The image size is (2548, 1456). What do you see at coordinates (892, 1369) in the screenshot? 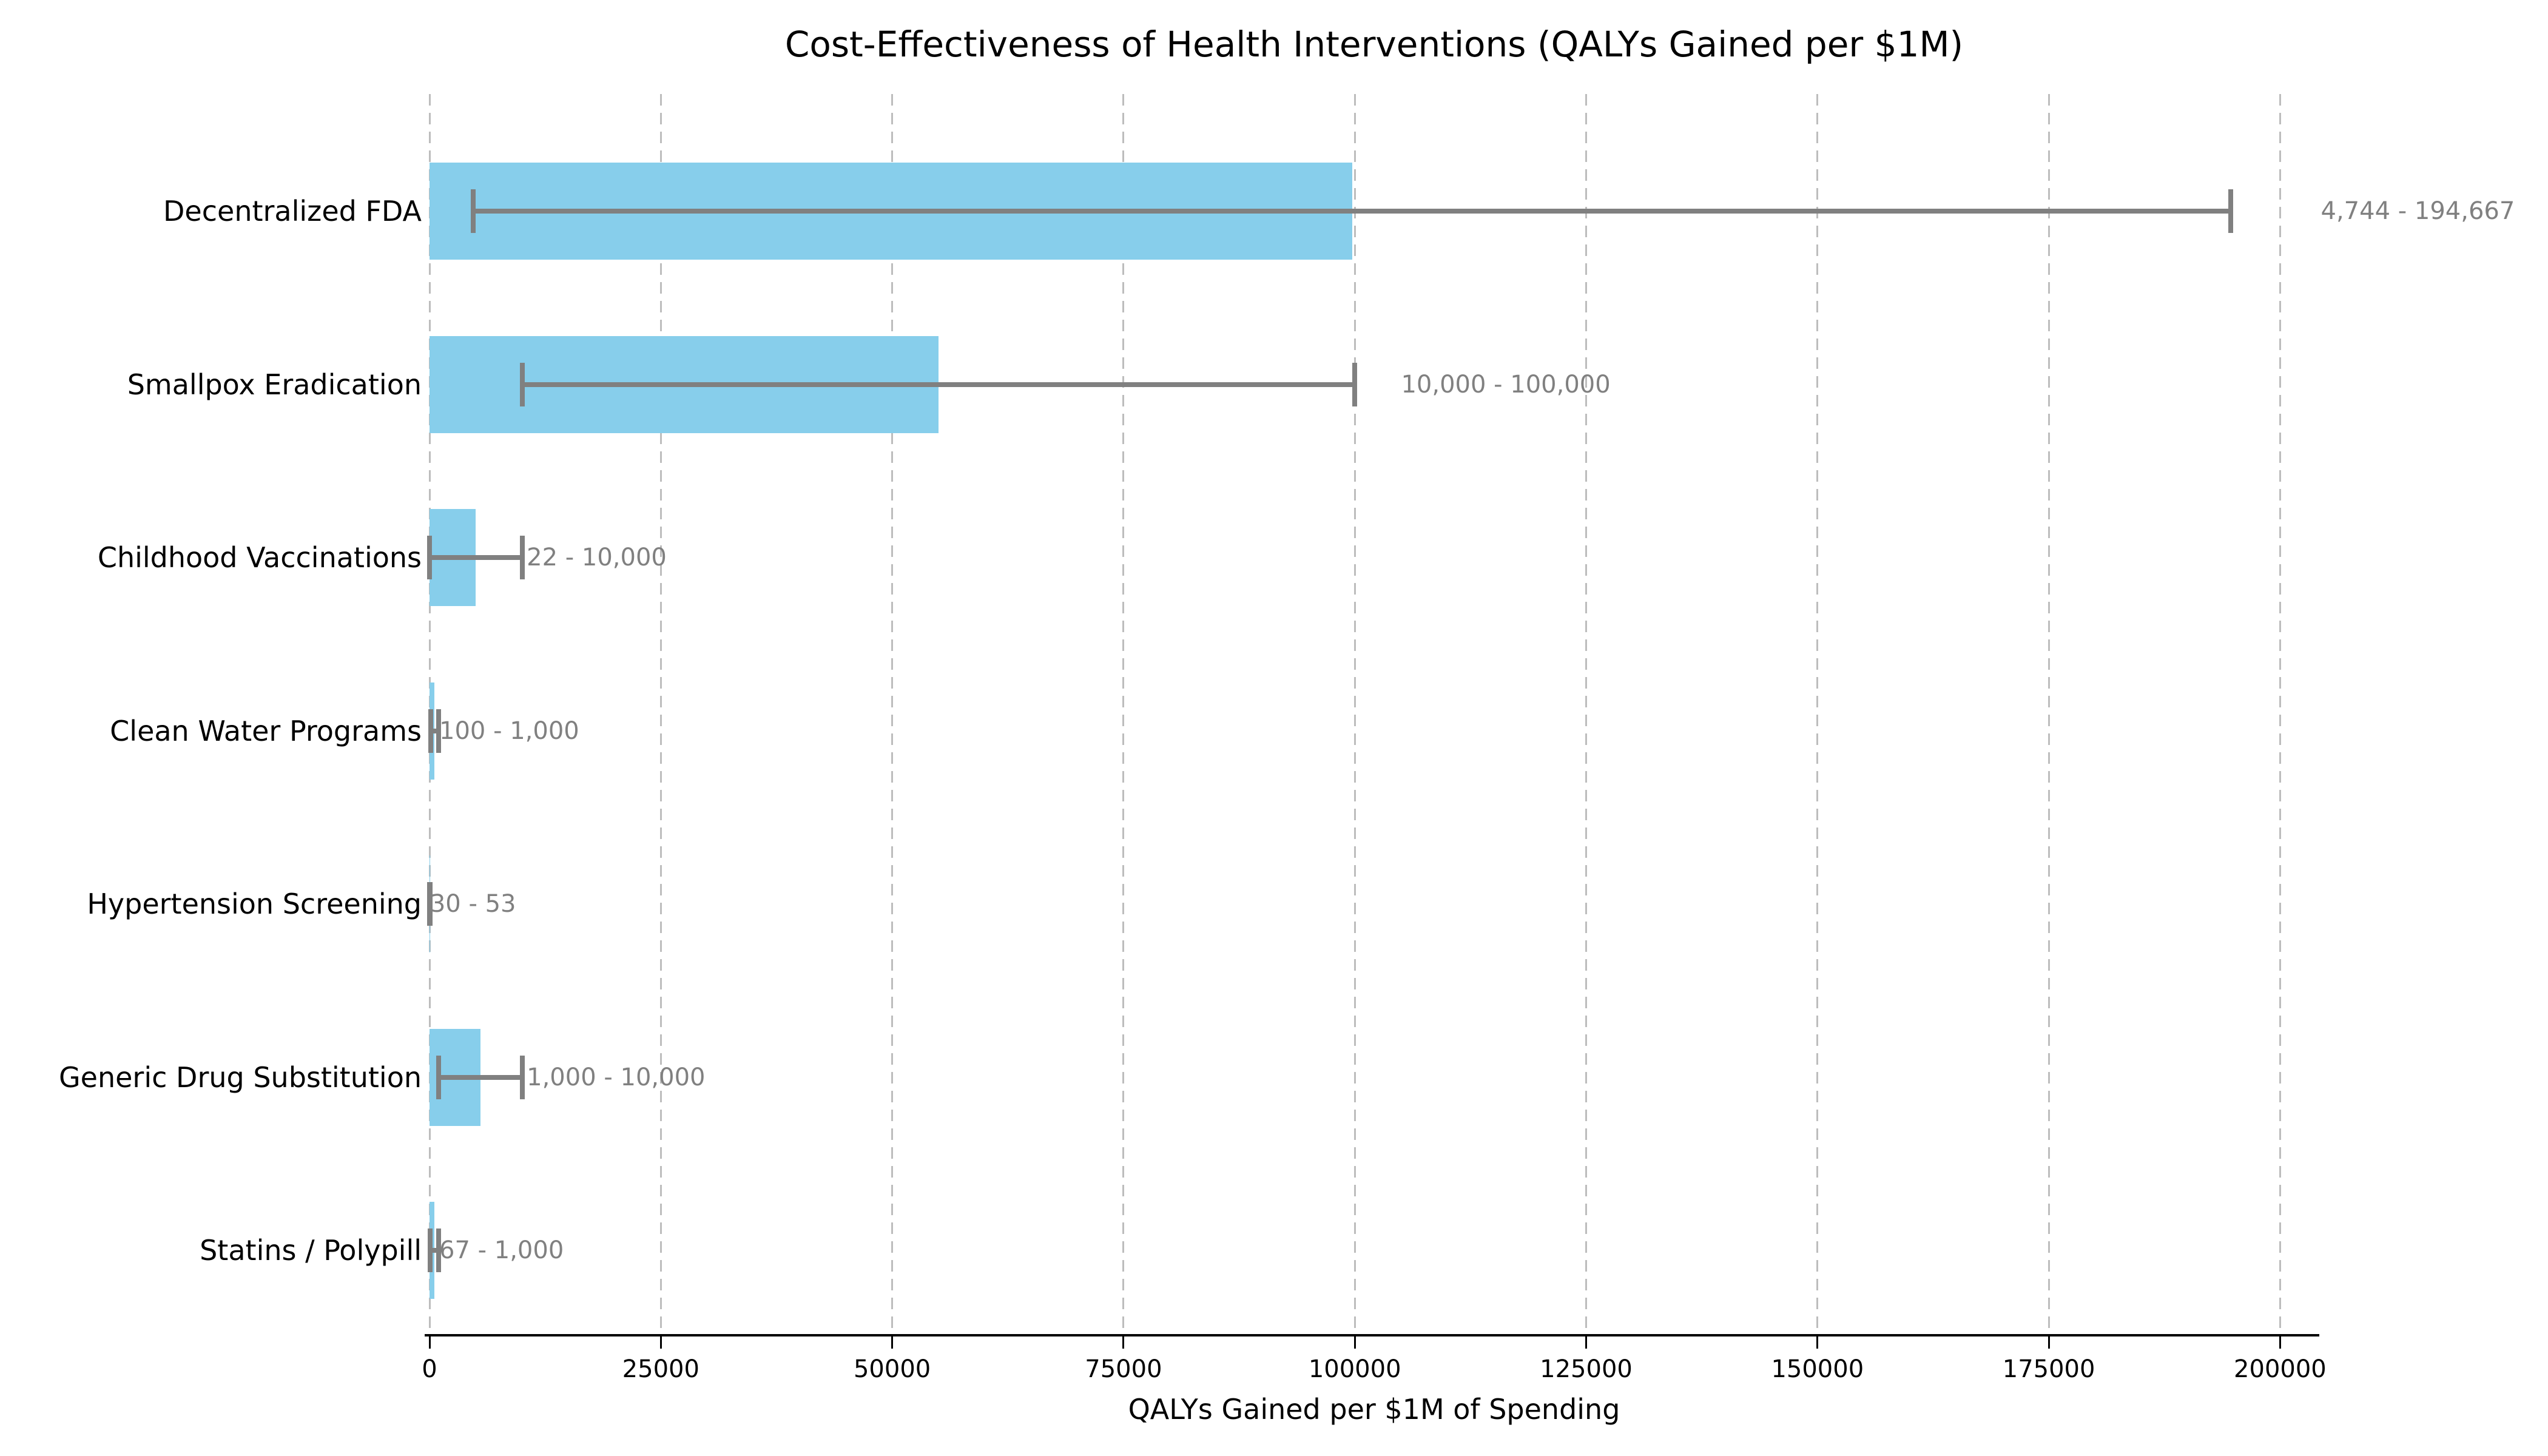
I see `x-tick-label: 50000` at bounding box center [892, 1369].